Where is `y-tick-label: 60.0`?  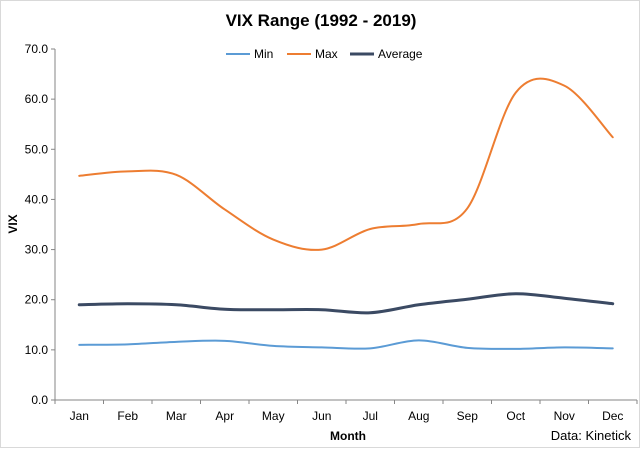
y-tick-label: 60.0 is located at coordinates (37, 99).